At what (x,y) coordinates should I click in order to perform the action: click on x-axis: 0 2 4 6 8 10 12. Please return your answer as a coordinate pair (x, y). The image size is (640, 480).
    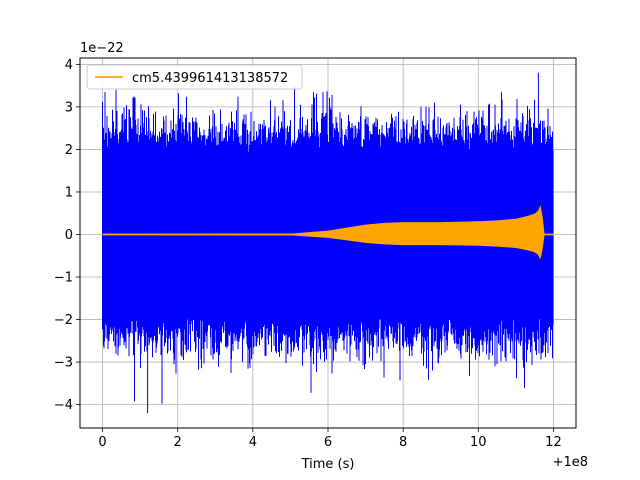
    Looking at the image, I should click on (330, 439).